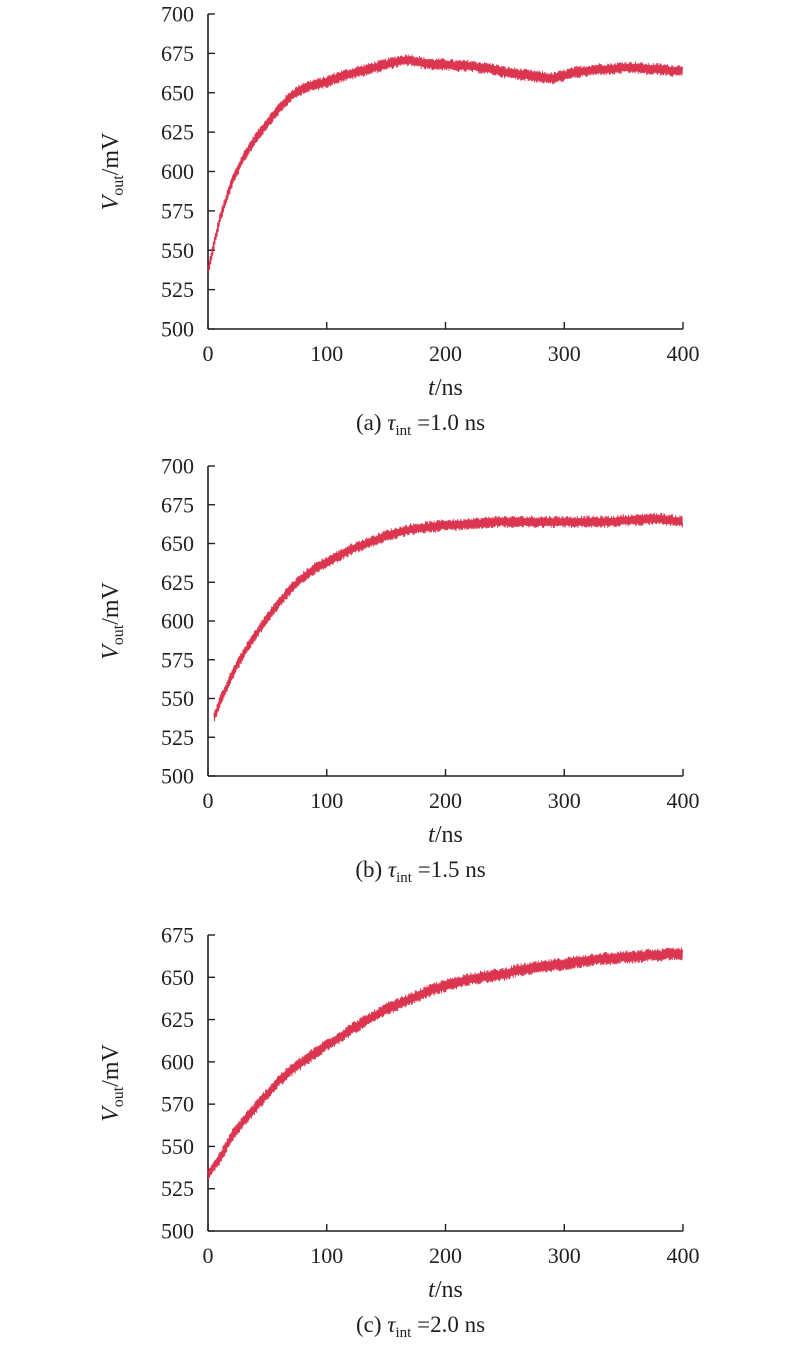  I want to click on x-axis-label-unit: /ns, so click(449, 1290).